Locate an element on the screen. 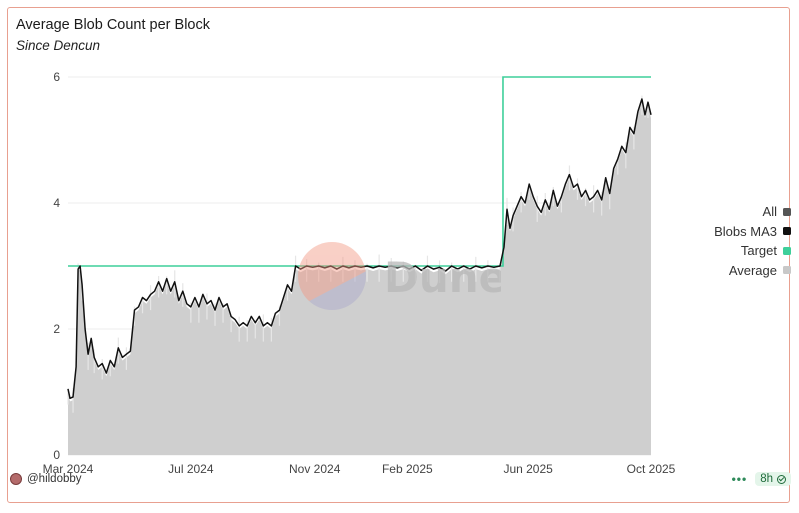 The height and width of the screenshot is (513, 799). chart-subtitle: Since Dencun is located at coordinates (58, 45).